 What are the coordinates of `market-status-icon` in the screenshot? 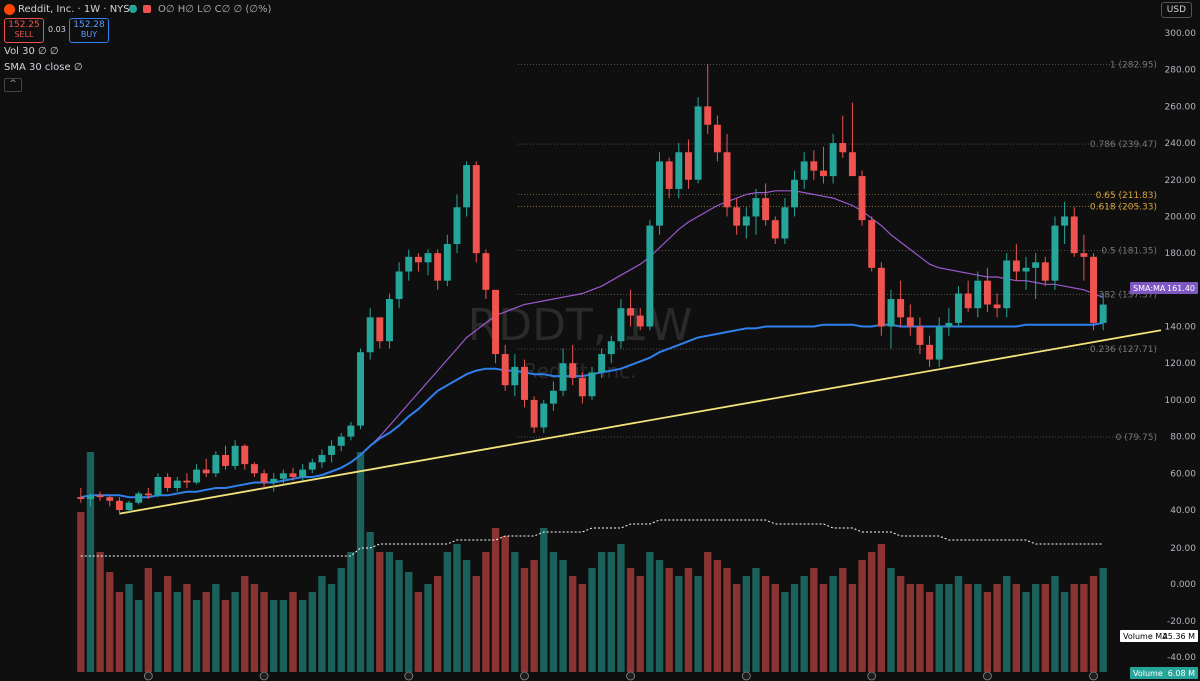 It's located at (133, 9).